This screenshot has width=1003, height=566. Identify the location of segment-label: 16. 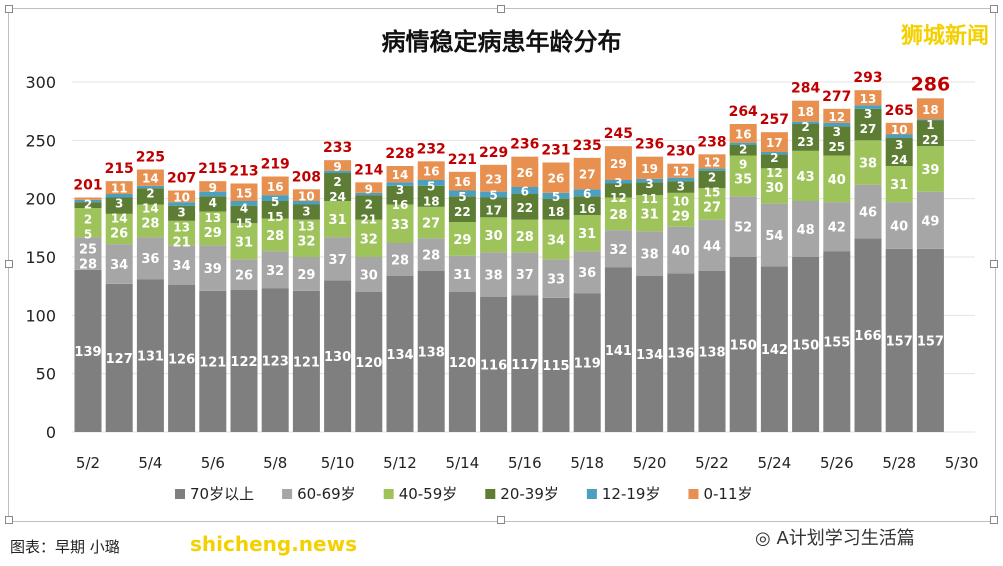
(462, 182).